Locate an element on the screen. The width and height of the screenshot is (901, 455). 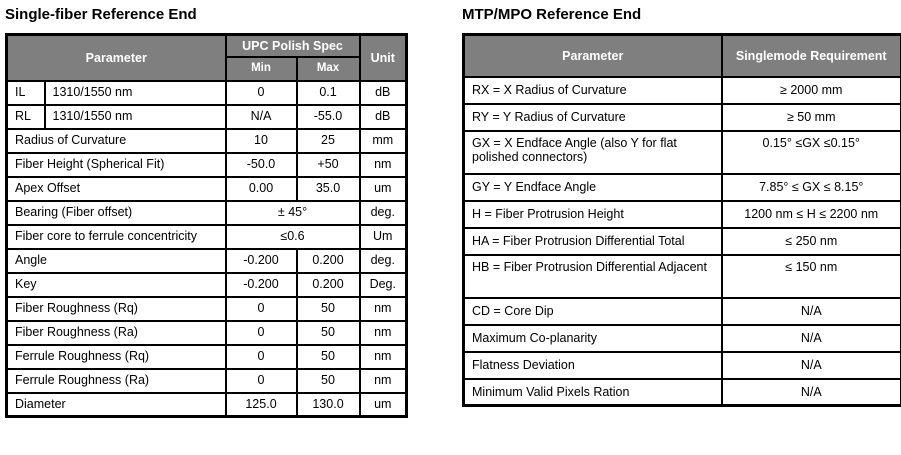
table-row-fiber-roughness-ra: Fiber Roughness (Ra) 0 50 nm is located at coordinates (206, 332).